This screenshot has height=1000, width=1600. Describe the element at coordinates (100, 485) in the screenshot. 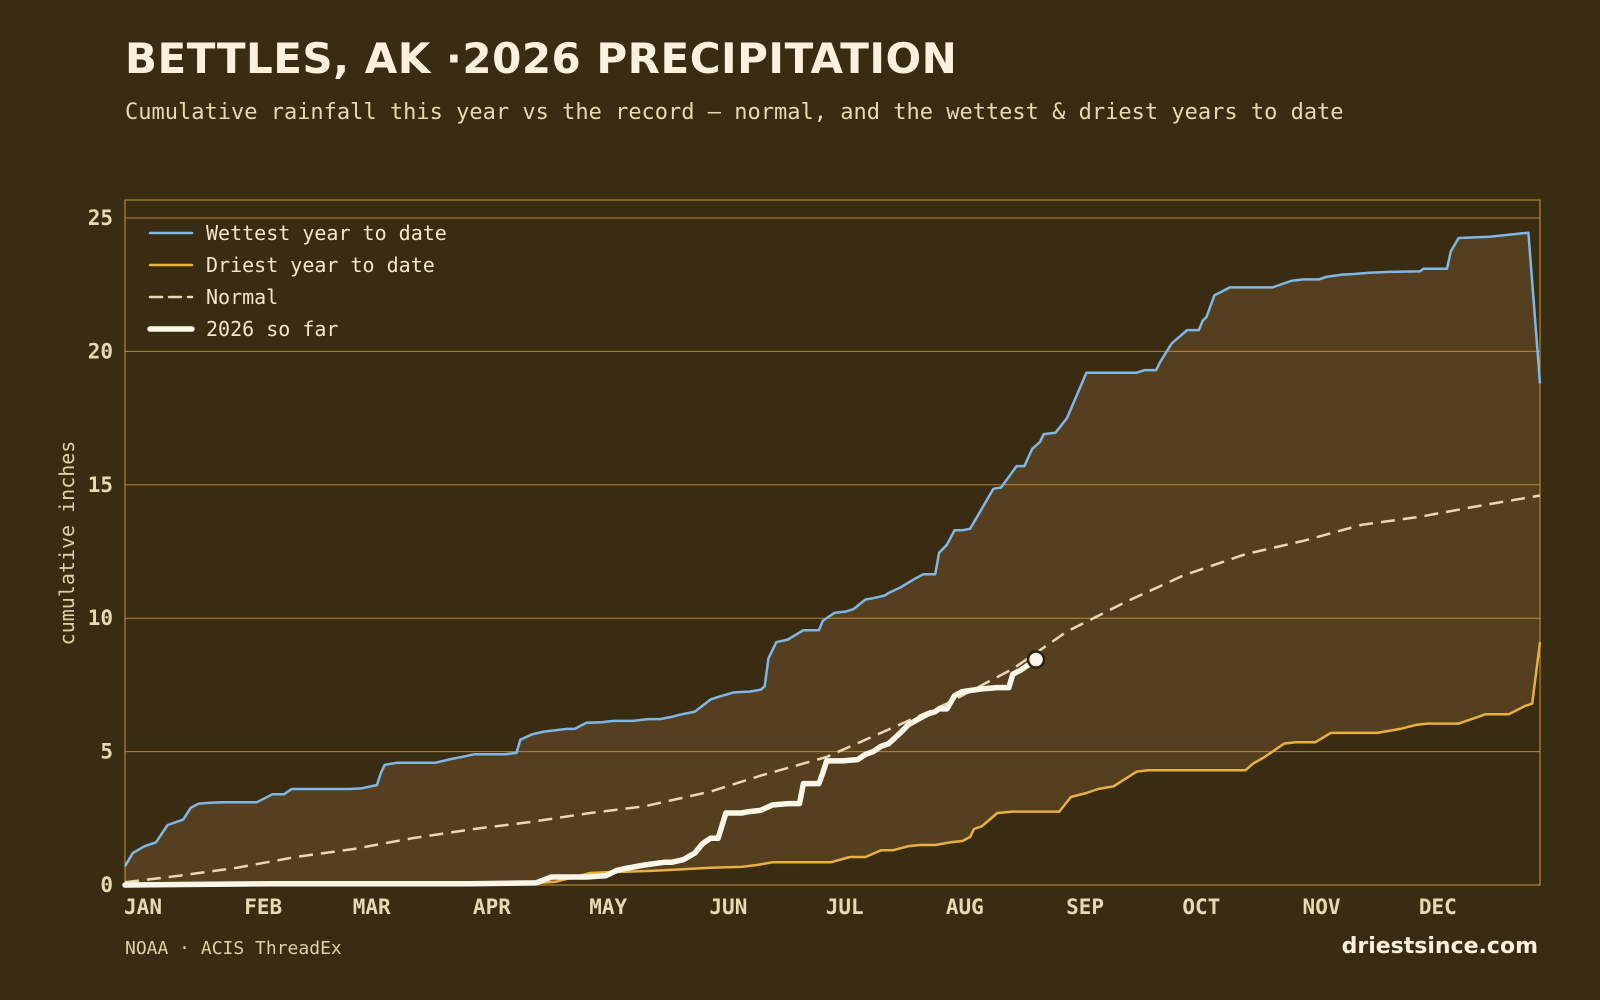

I see `y-tick-label: 15` at that location.